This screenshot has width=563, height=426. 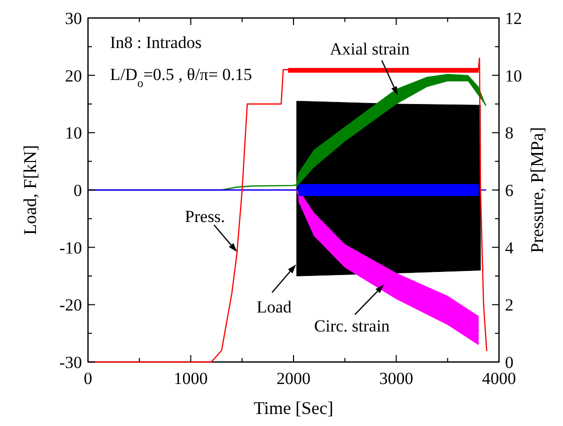 I want to click on x-axis-title: Time [Sec], so click(x=294, y=408).